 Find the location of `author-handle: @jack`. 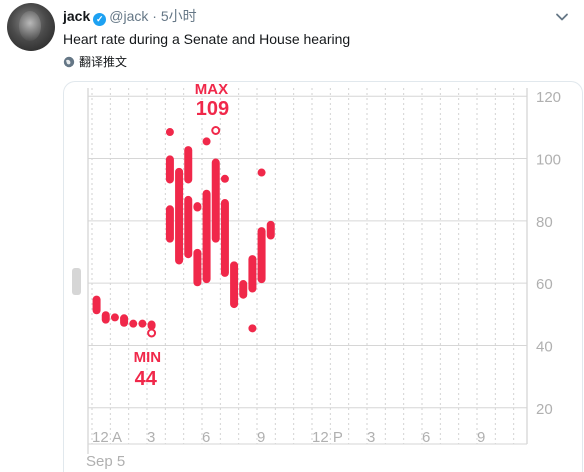

author-handle: @jack is located at coordinates (129, 16).